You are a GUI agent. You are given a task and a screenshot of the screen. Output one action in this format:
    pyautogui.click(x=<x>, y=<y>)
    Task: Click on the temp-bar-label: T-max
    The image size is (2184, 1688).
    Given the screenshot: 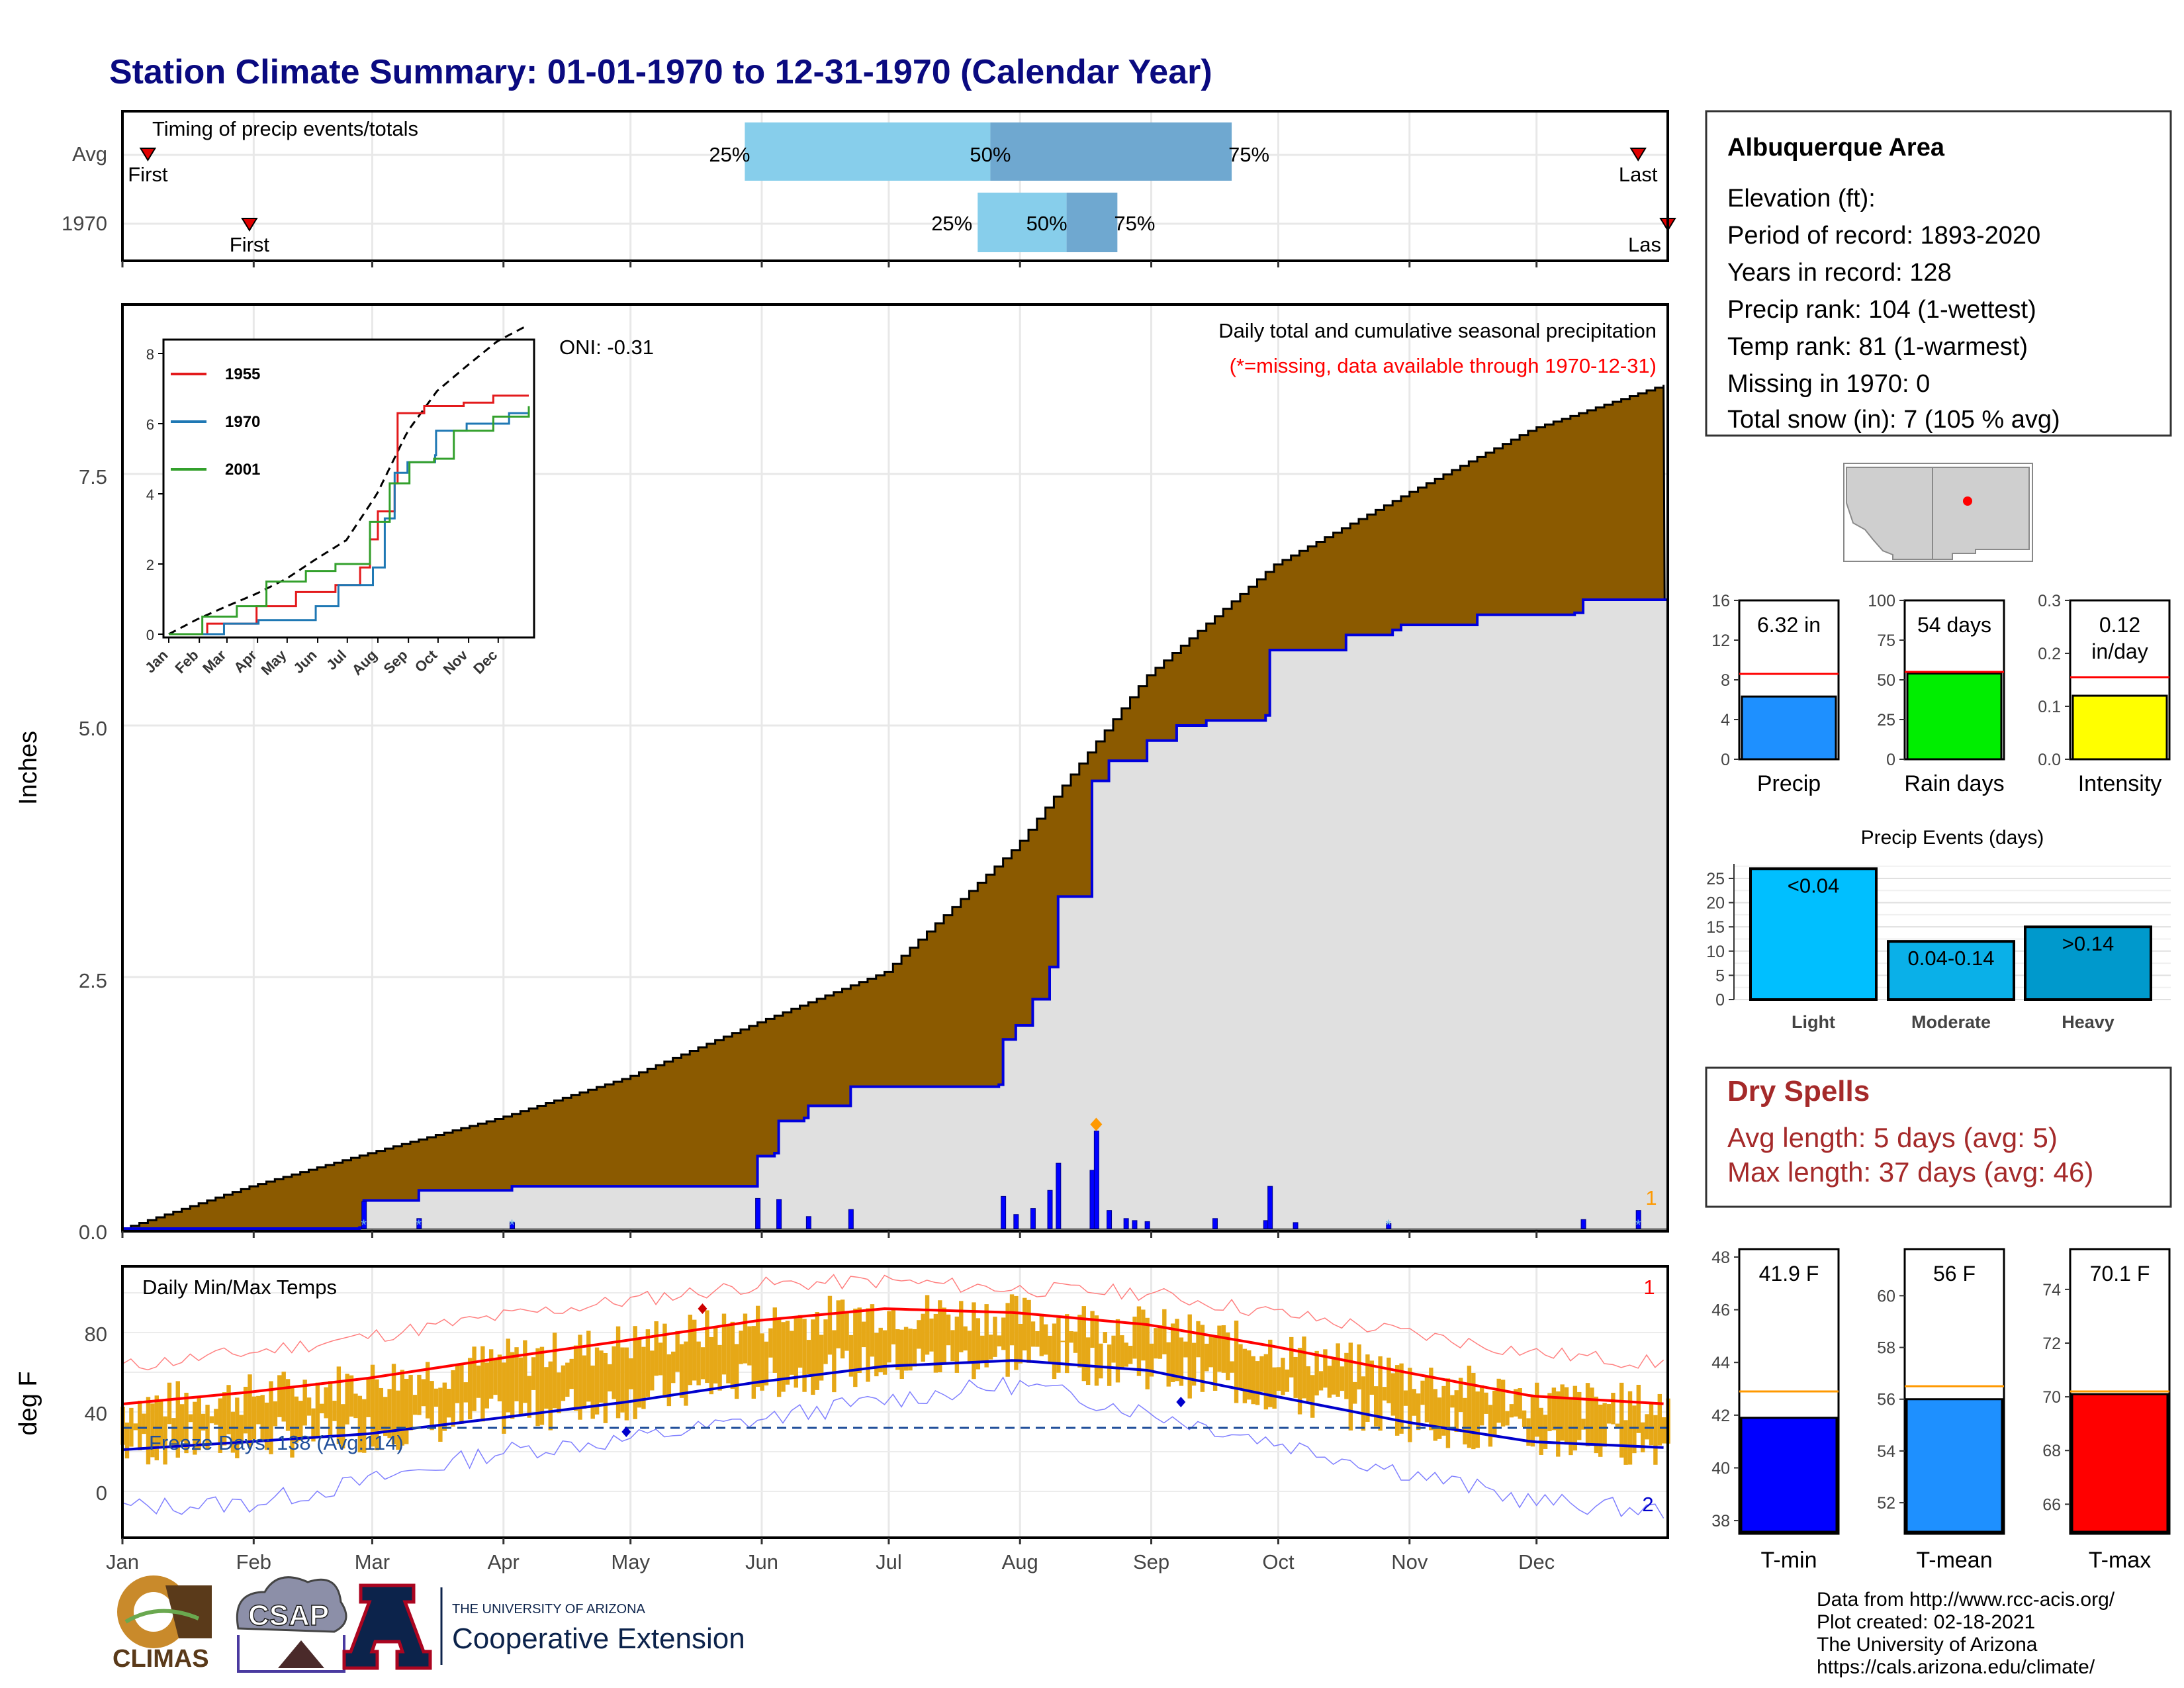 What is the action you would take?
    pyautogui.click(x=2120, y=1560)
    